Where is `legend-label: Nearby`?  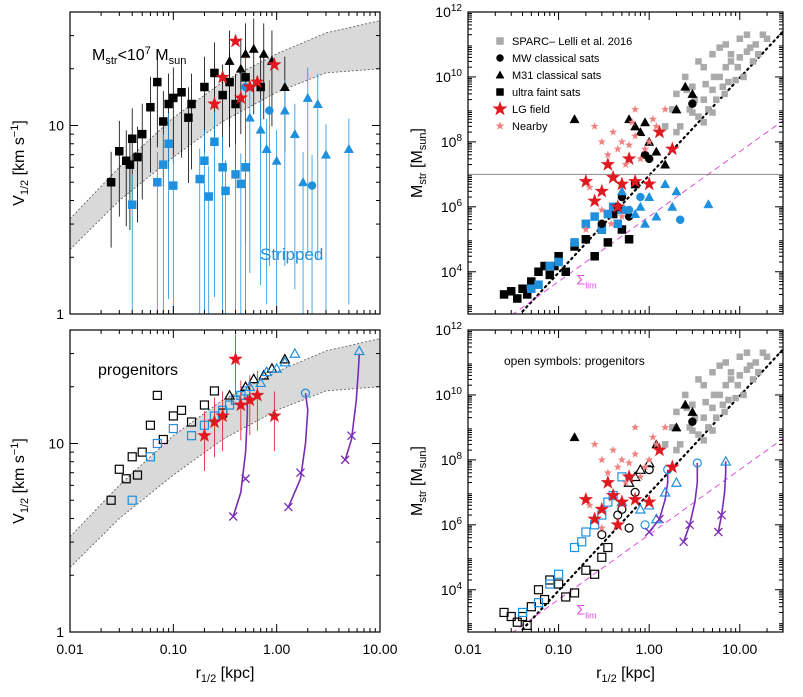 legend-label: Nearby is located at coordinates (530, 127).